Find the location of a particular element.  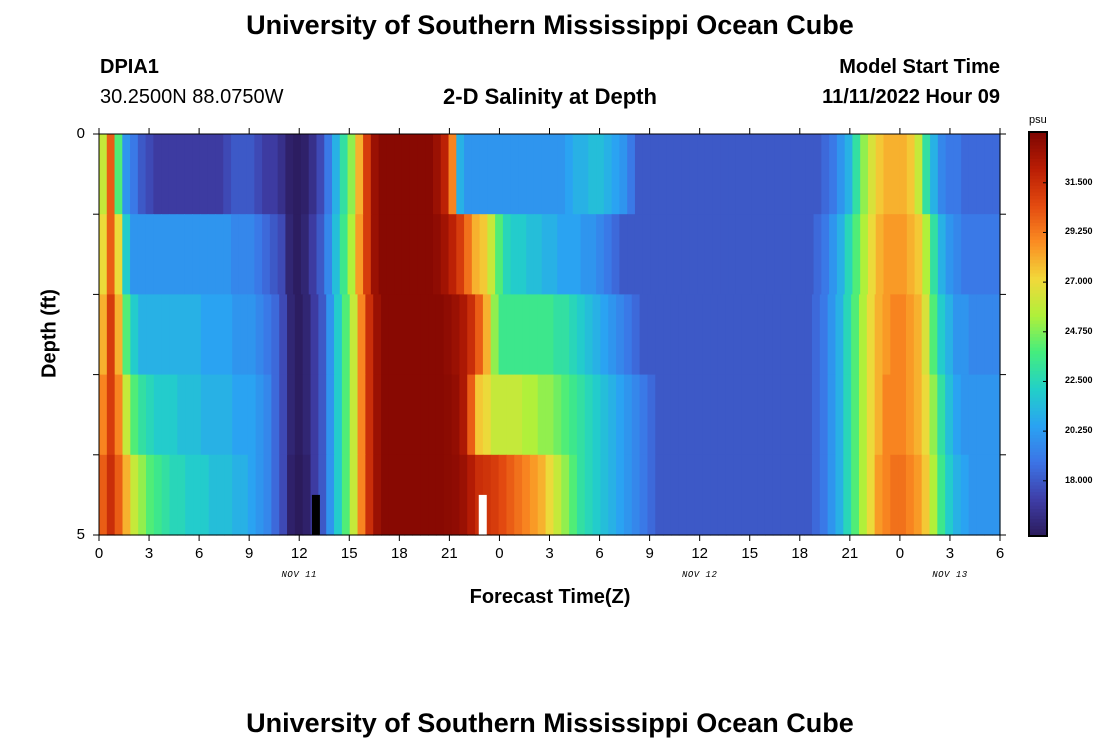

colorbar-tick-label: 24.750 is located at coordinates (1079, 330).